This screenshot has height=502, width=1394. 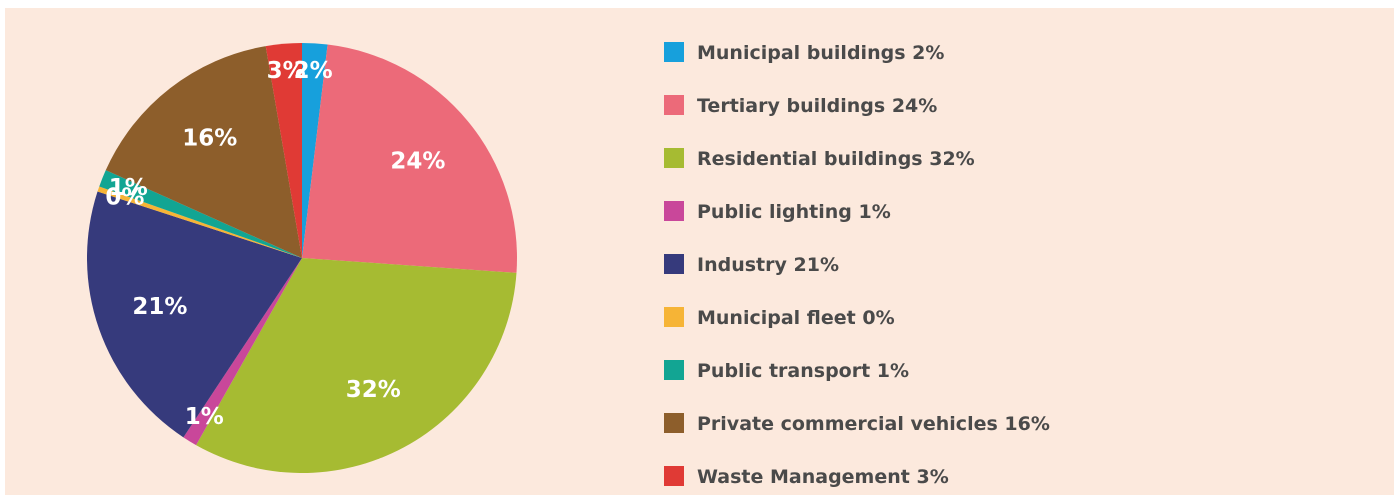 I want to click on legend-value: 2%, so click(x=928, y=53).